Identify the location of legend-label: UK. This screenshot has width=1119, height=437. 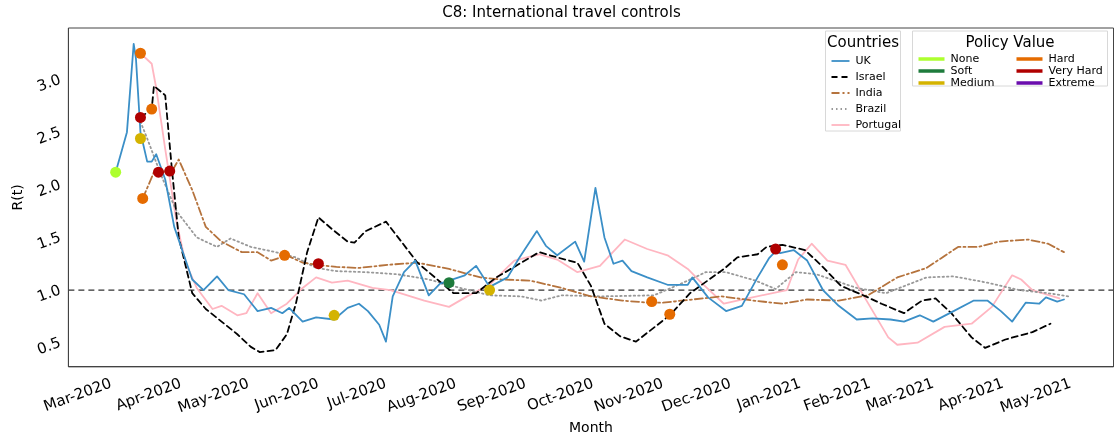
(863, 60).